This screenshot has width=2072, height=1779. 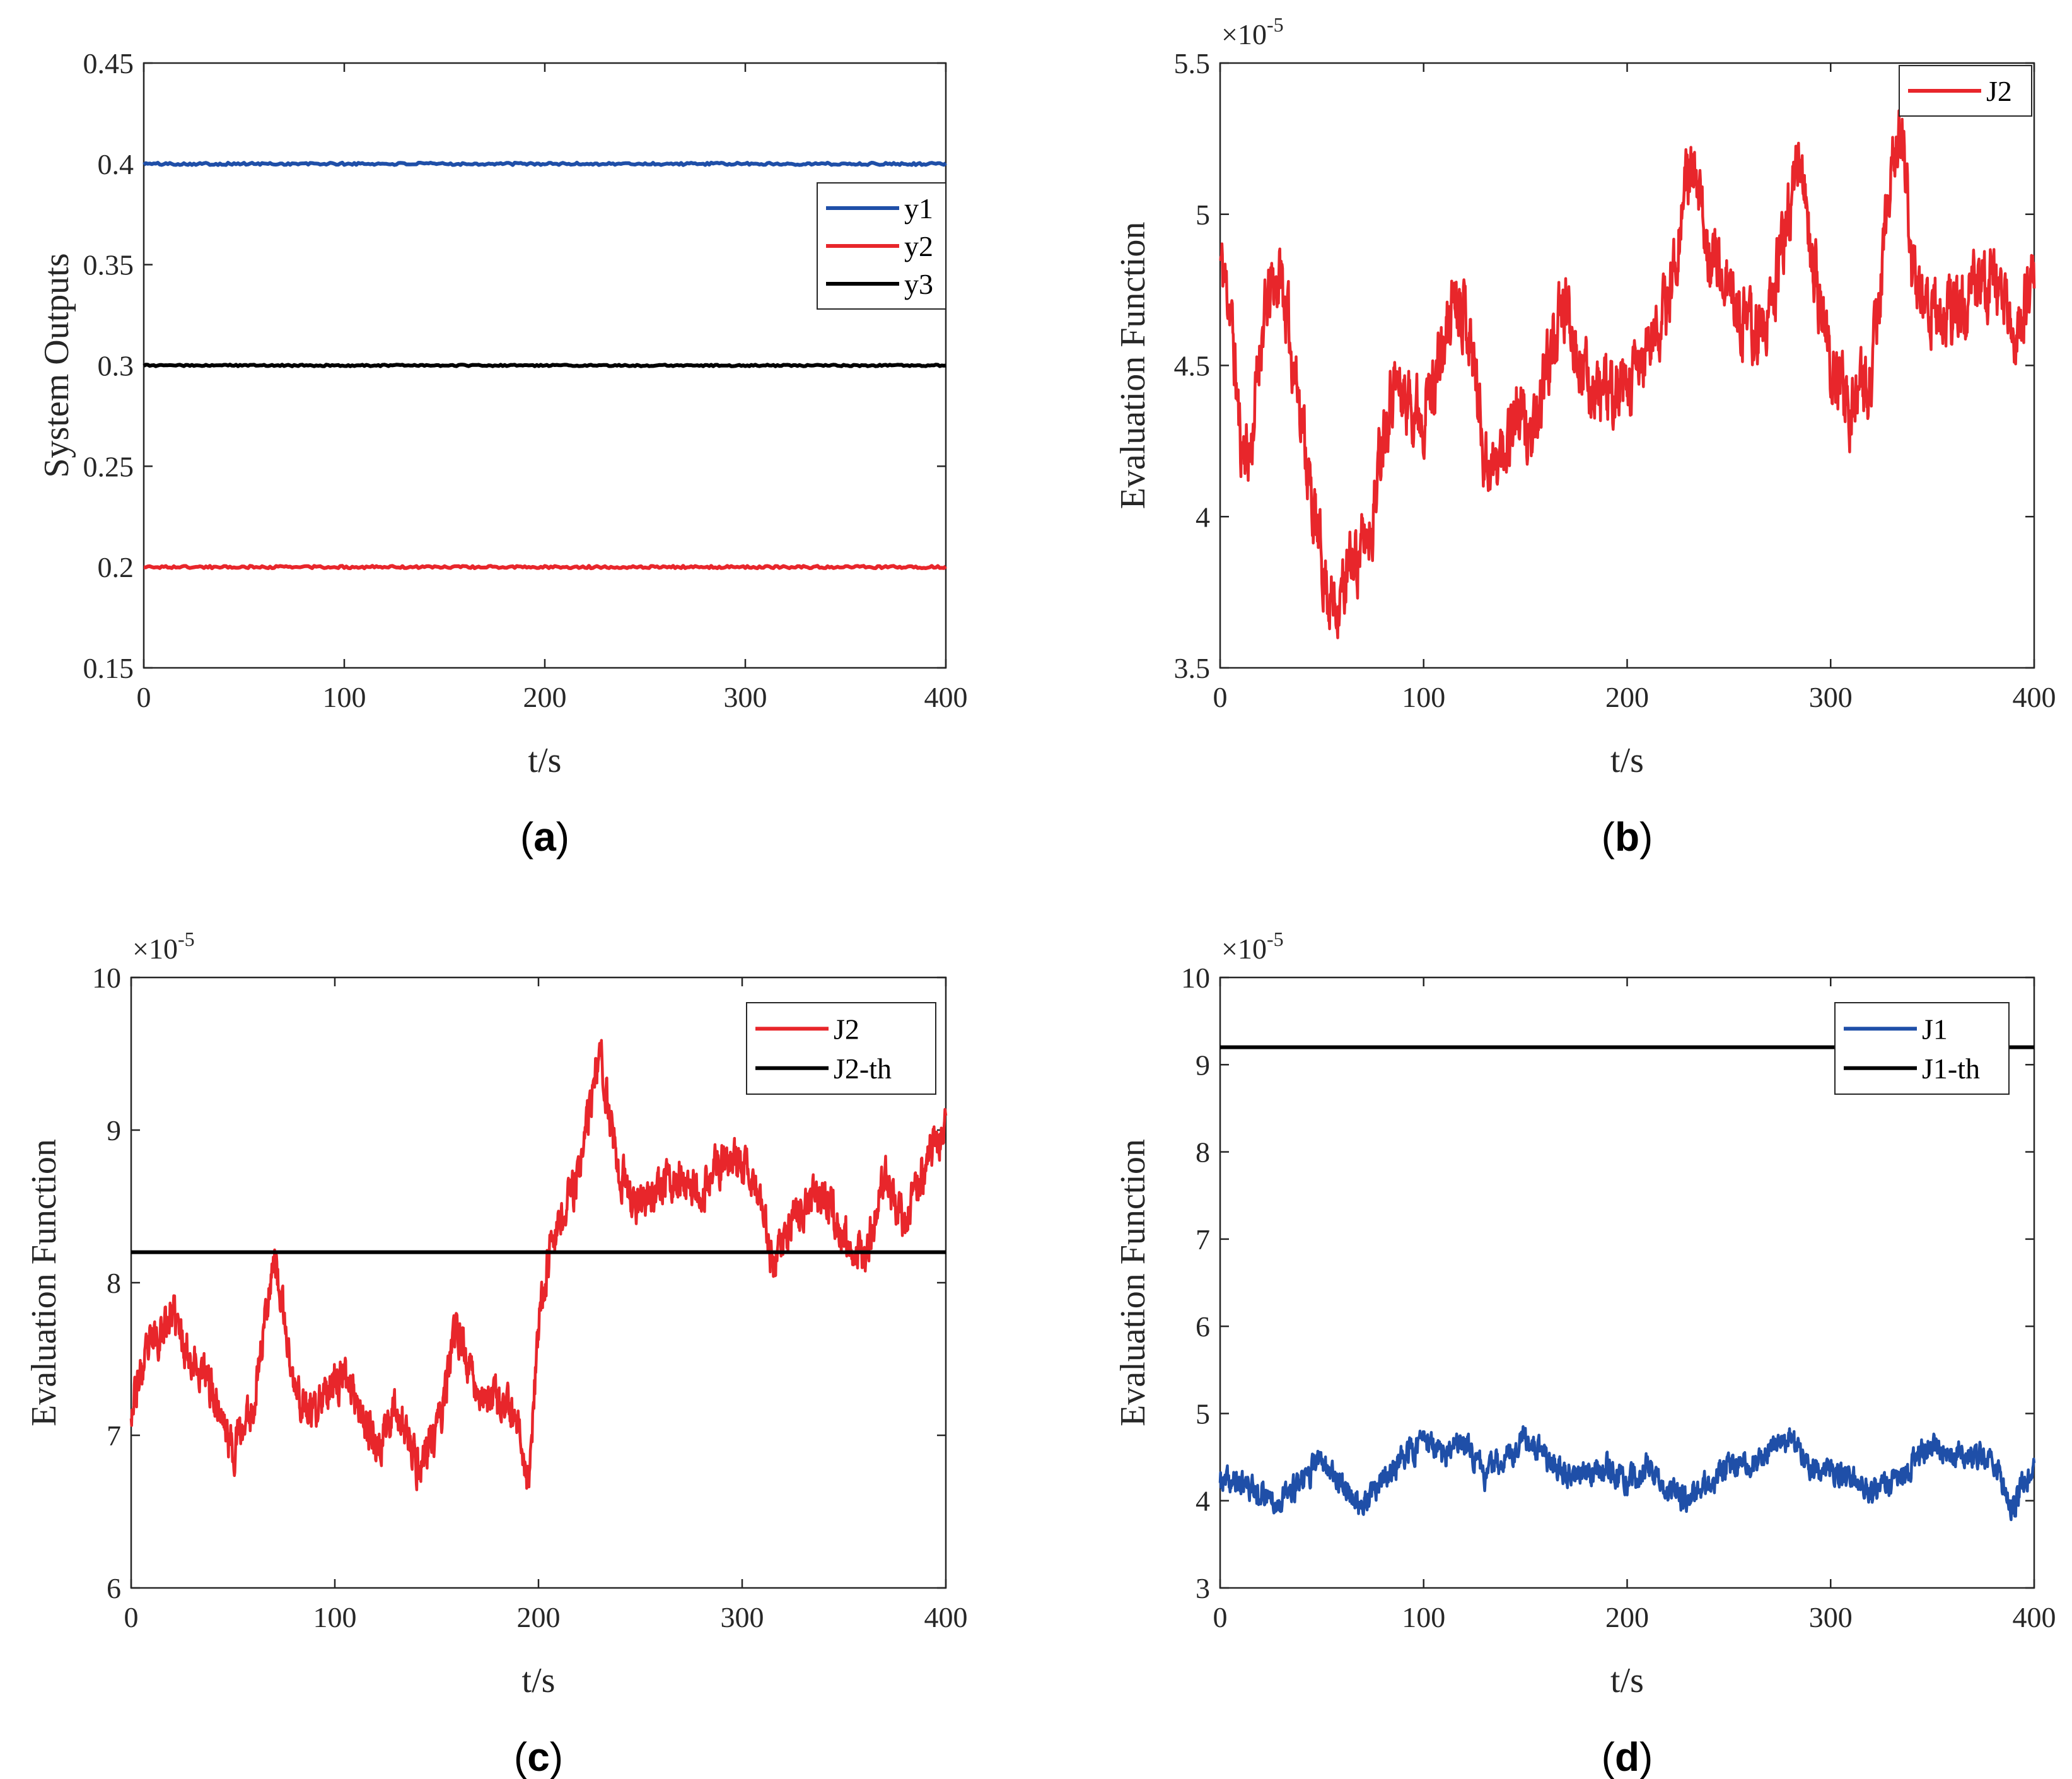 I want to click on series-line-y3, so click(x=544, y=365).